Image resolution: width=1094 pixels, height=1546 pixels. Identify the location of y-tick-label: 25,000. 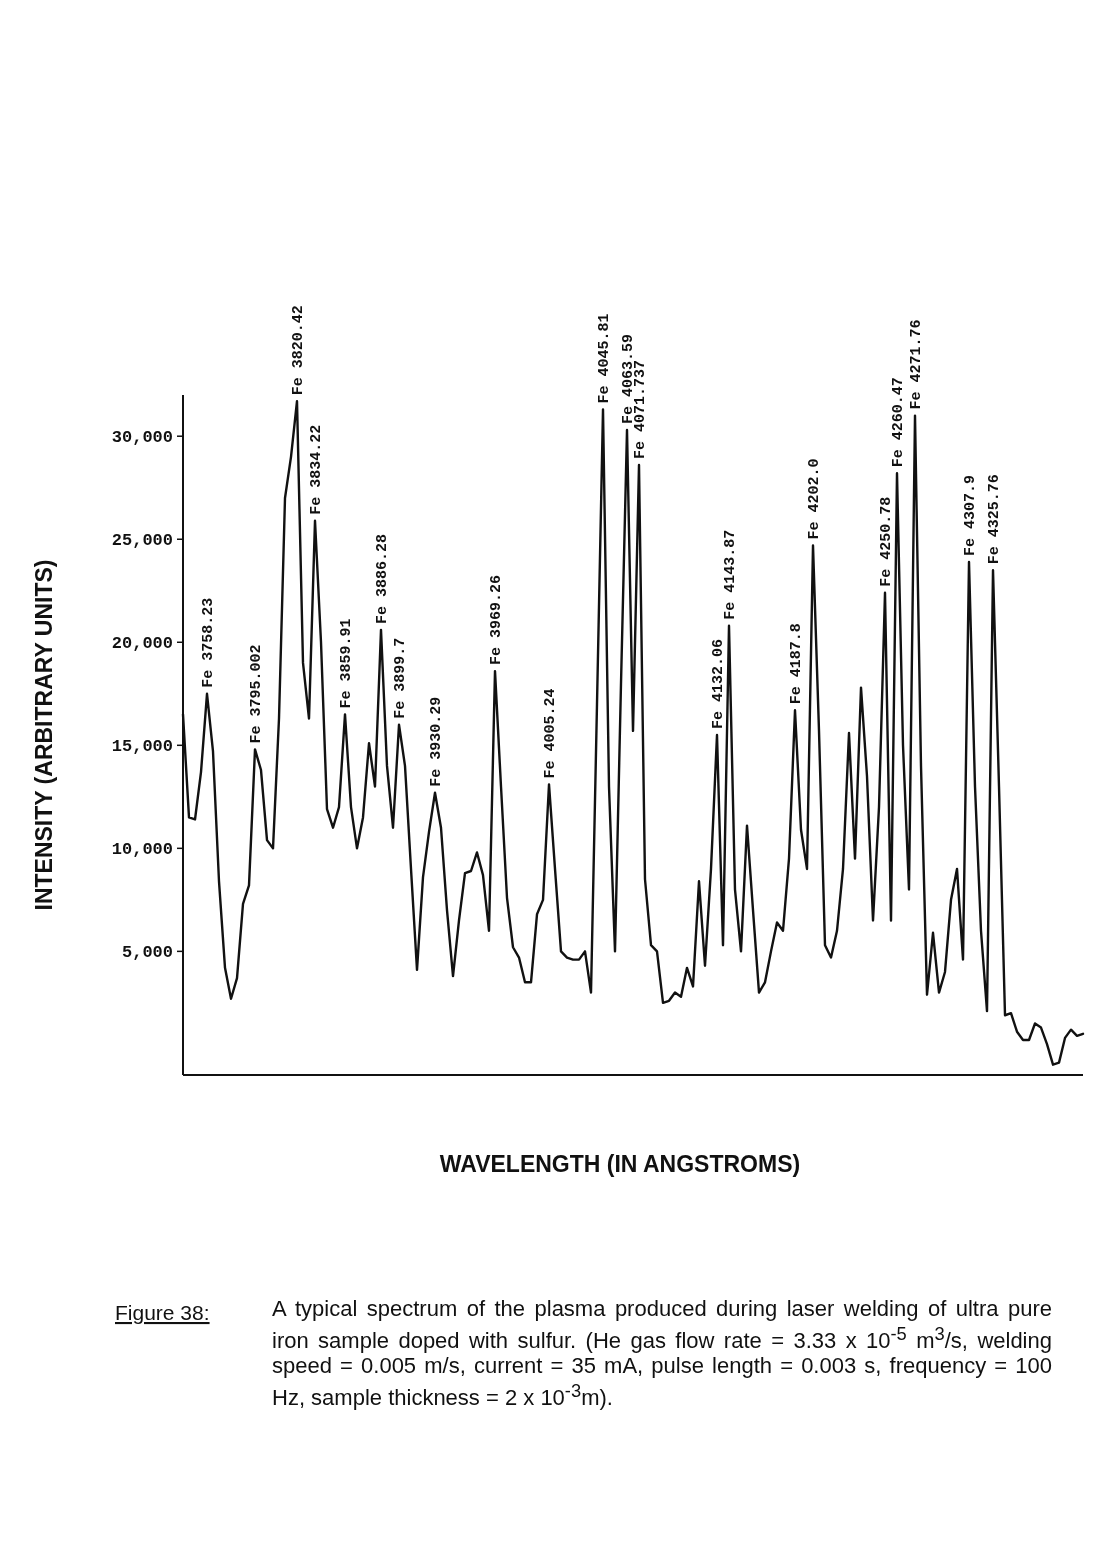
(142, 541).